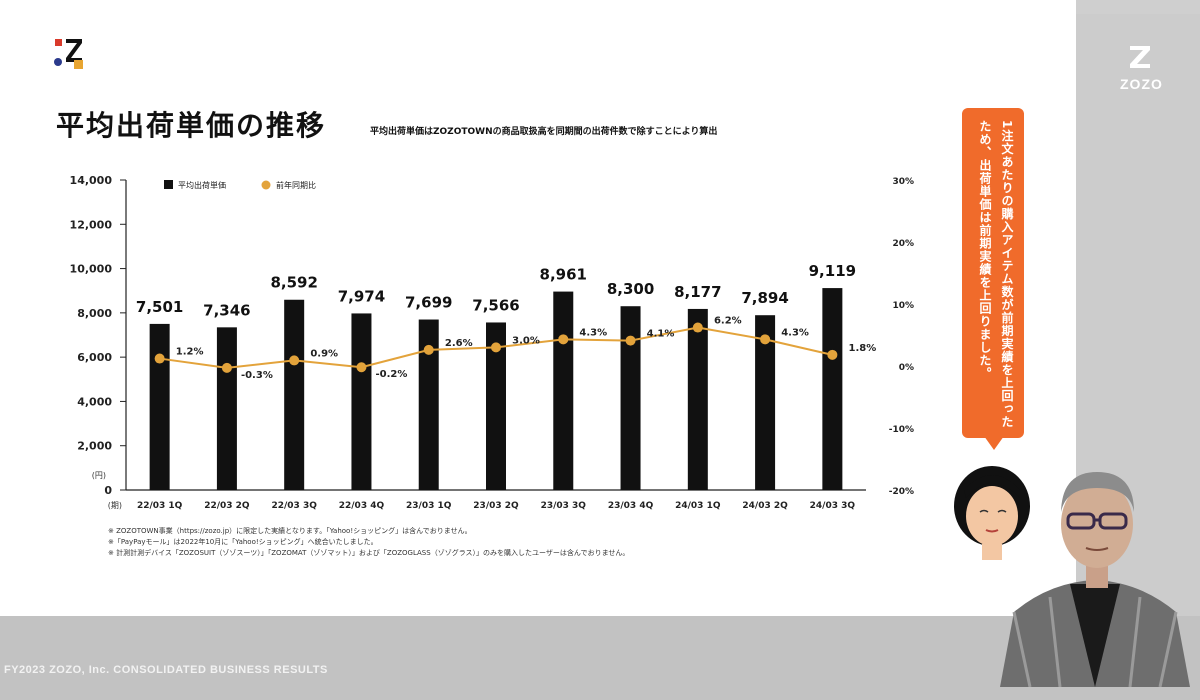 This screenshot has height=700, width=1200. What do you see at coordinates (496, 506) in the screenshot?
I see `x-tick-label: 23/03 2Q` at bounding box center [496, 506].